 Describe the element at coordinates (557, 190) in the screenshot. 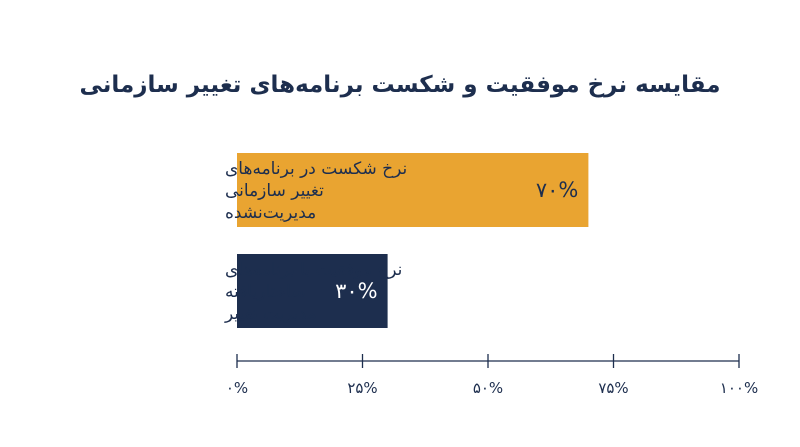

I see `value-label-1: ۷۰%` at that location.